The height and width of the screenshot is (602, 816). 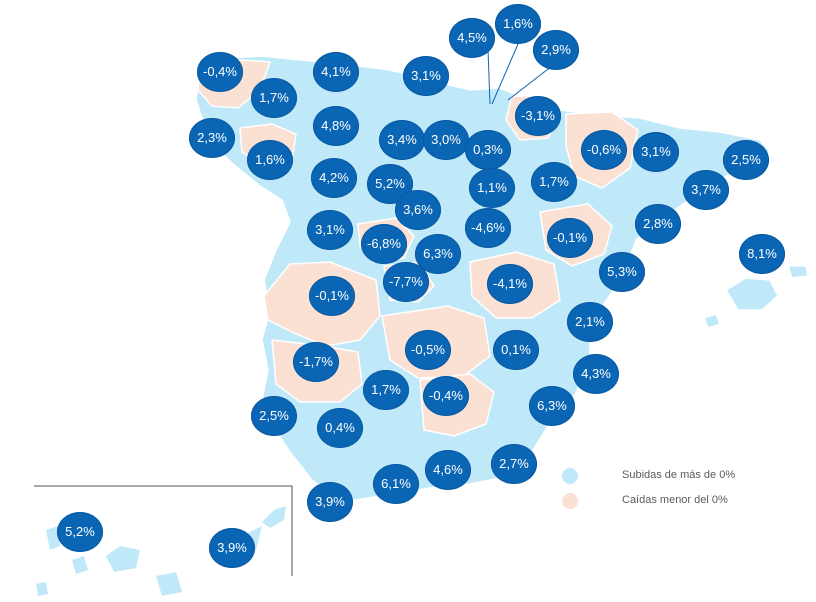 What do you see at coordinates (334, 178) in the screenshot?
I see `value-bubble: 4,2%` at bounding box center [334, 178].